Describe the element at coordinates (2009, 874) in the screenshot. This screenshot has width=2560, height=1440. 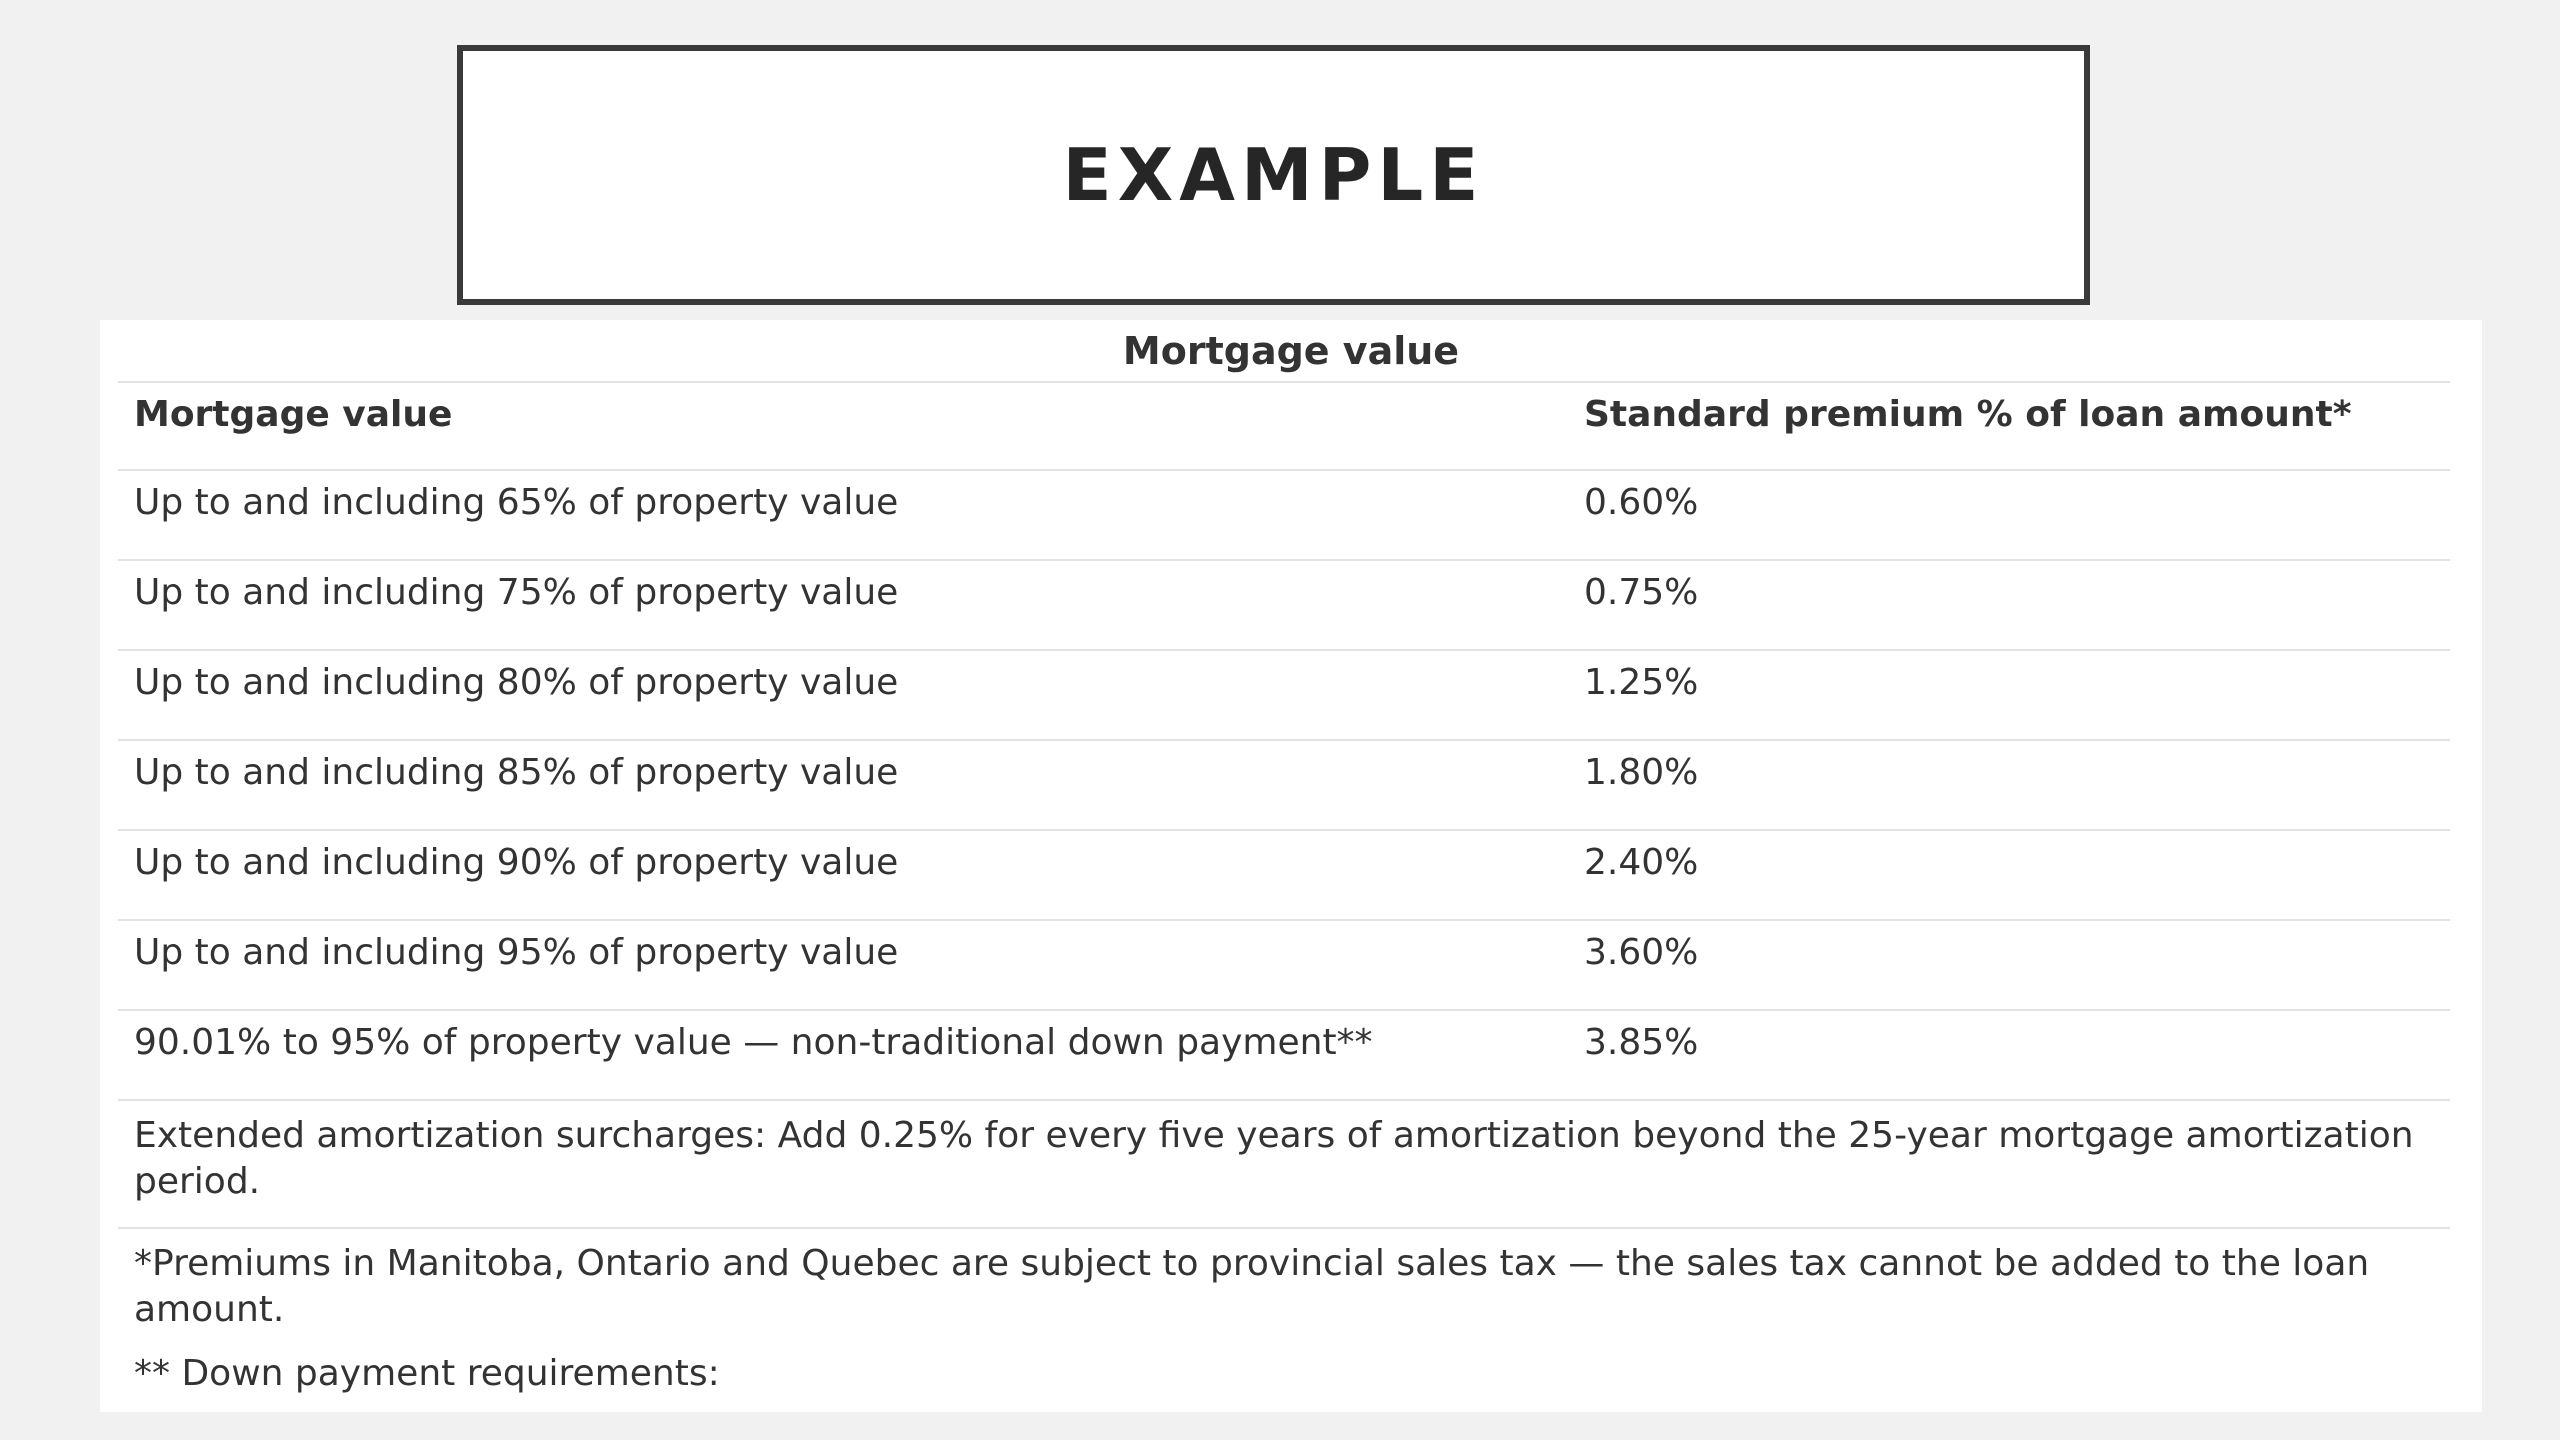
I see `premium-cell: 2.40%` at that location.